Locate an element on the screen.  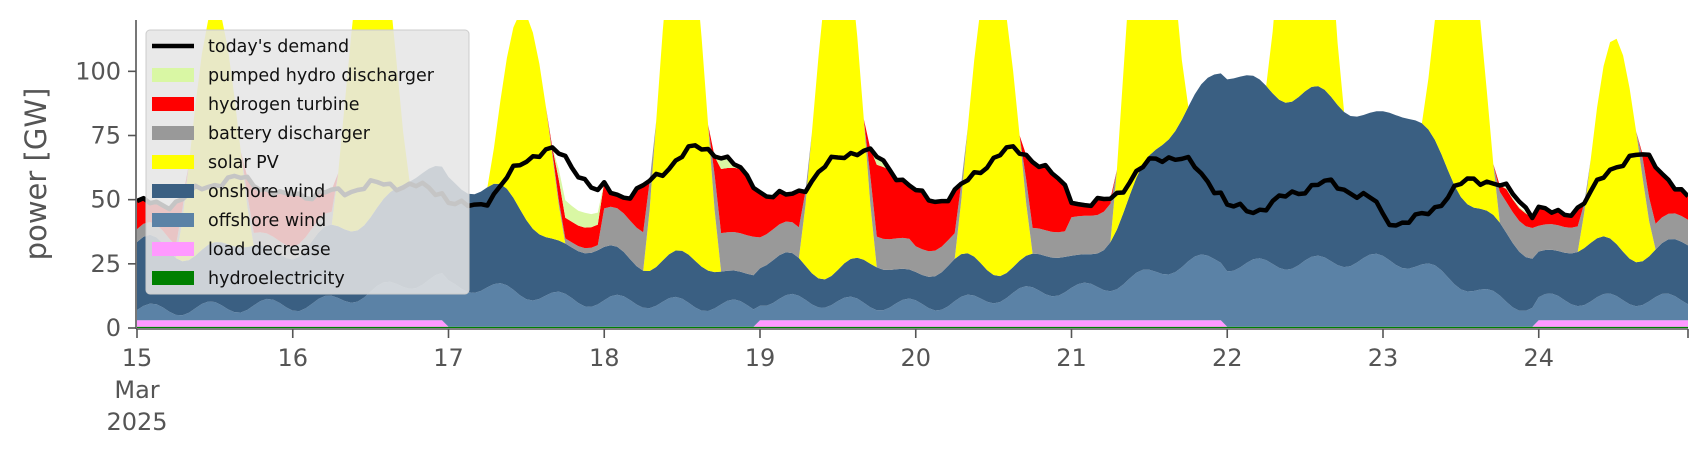
legend-swatch-onshore-wind is located at coordinates (173, 191).